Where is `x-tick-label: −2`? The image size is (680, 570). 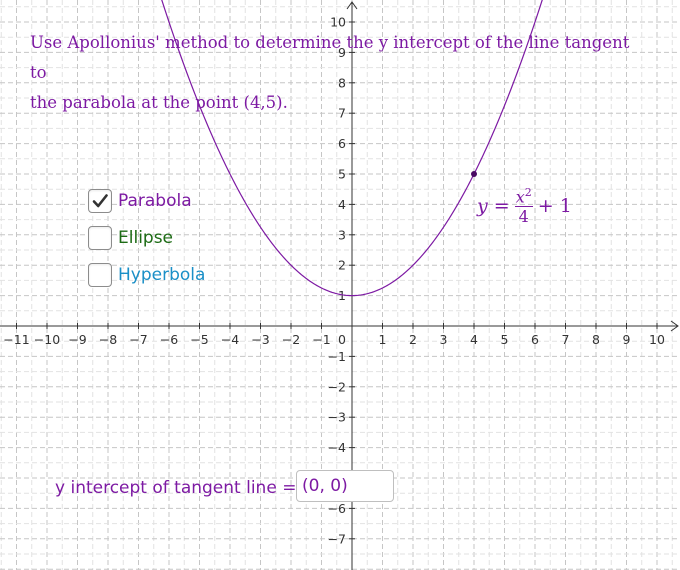 x-tick-label: −2 is located at coordinates (291, 339).